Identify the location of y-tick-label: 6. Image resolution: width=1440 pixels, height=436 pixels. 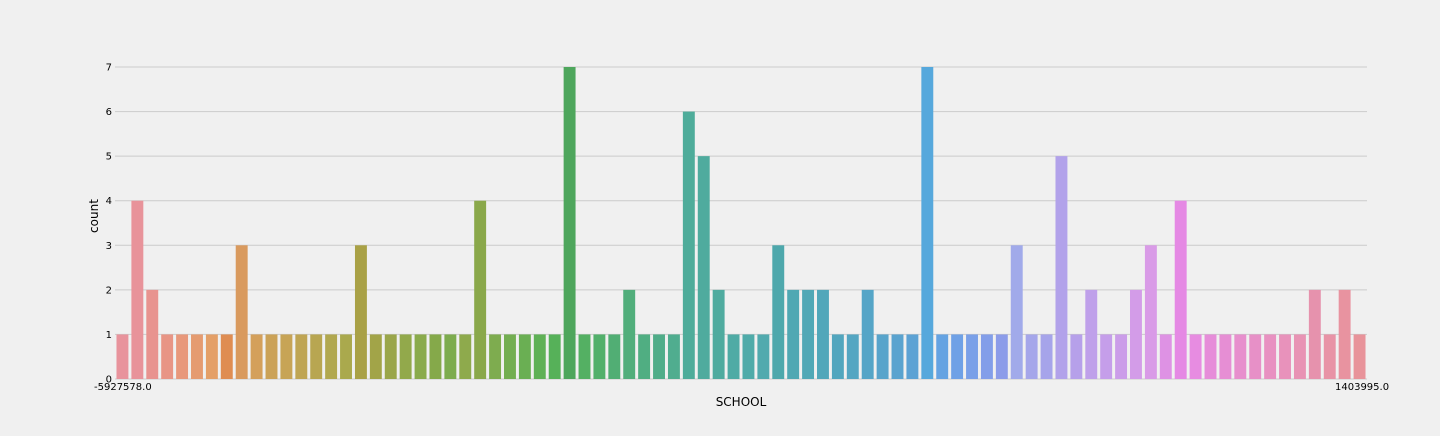
(109, 112).